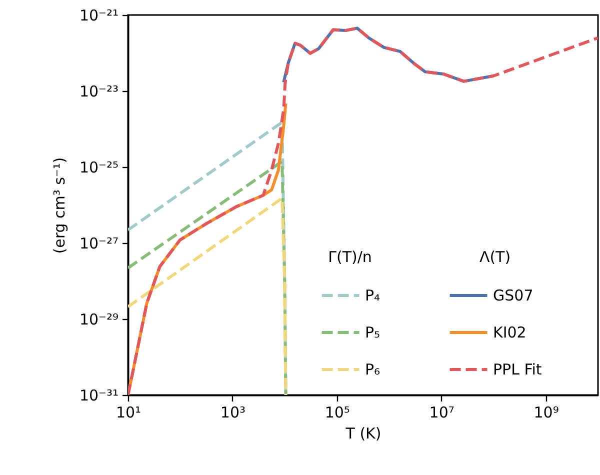  What do you see at coordinates (509, 333) in the screenshot?
I see `legend-label: KI02` at bounding box center [509, 333].